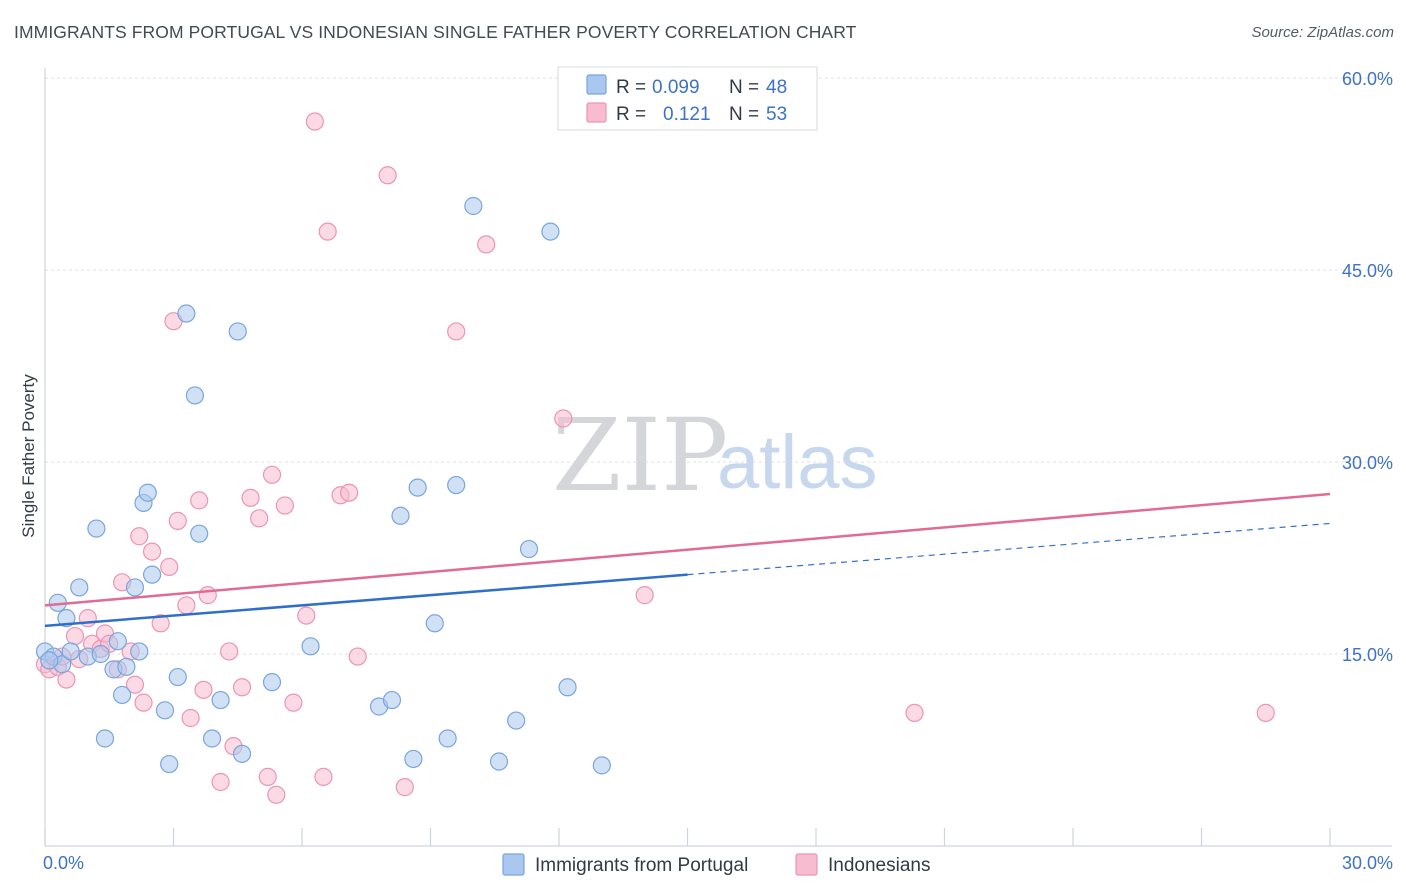 This screenshot has width=1406, height=892. What do you see at coordinates (806, 864) in the screenshot?
I see `bottom-legend-swatch-indonesians` at bounding box center [806, 864].